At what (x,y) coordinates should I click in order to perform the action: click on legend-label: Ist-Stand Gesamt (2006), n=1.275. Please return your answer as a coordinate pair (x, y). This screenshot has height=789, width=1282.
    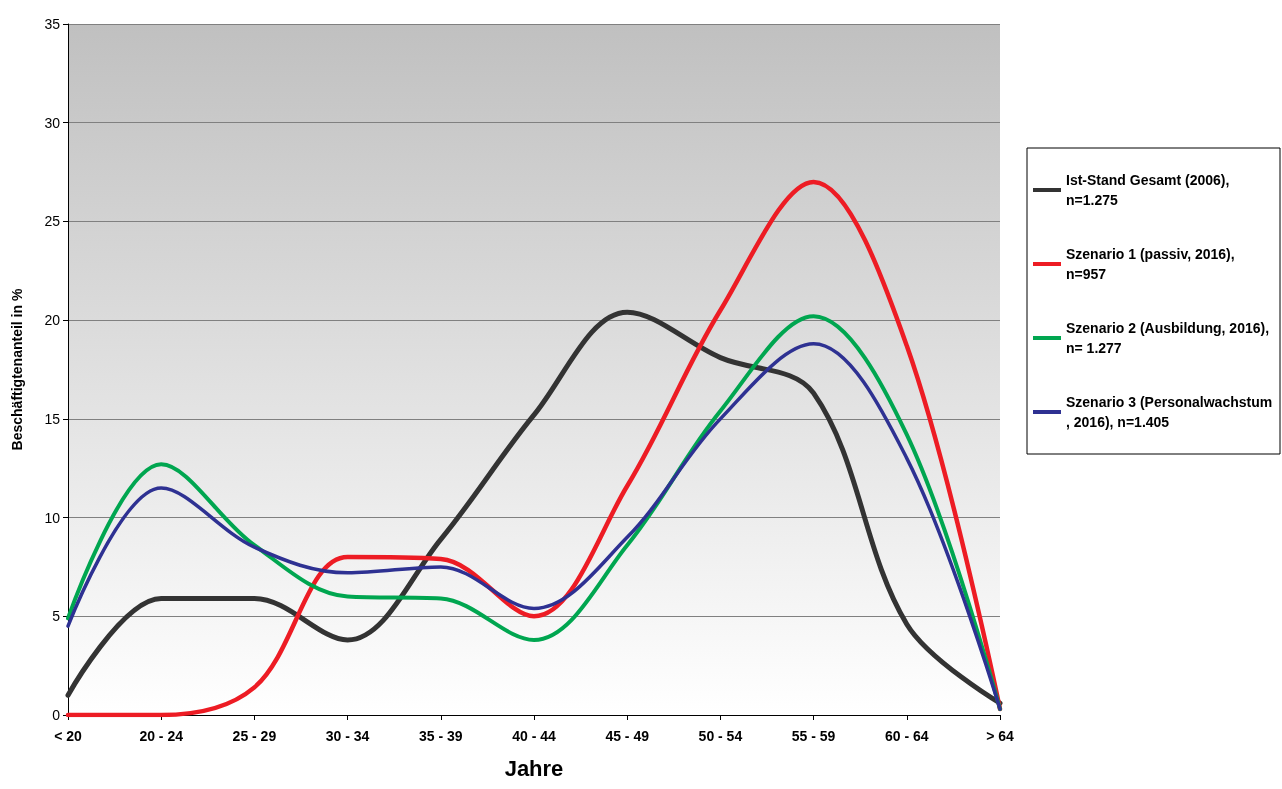
    Looking at the image, I should click on (1150, 190).